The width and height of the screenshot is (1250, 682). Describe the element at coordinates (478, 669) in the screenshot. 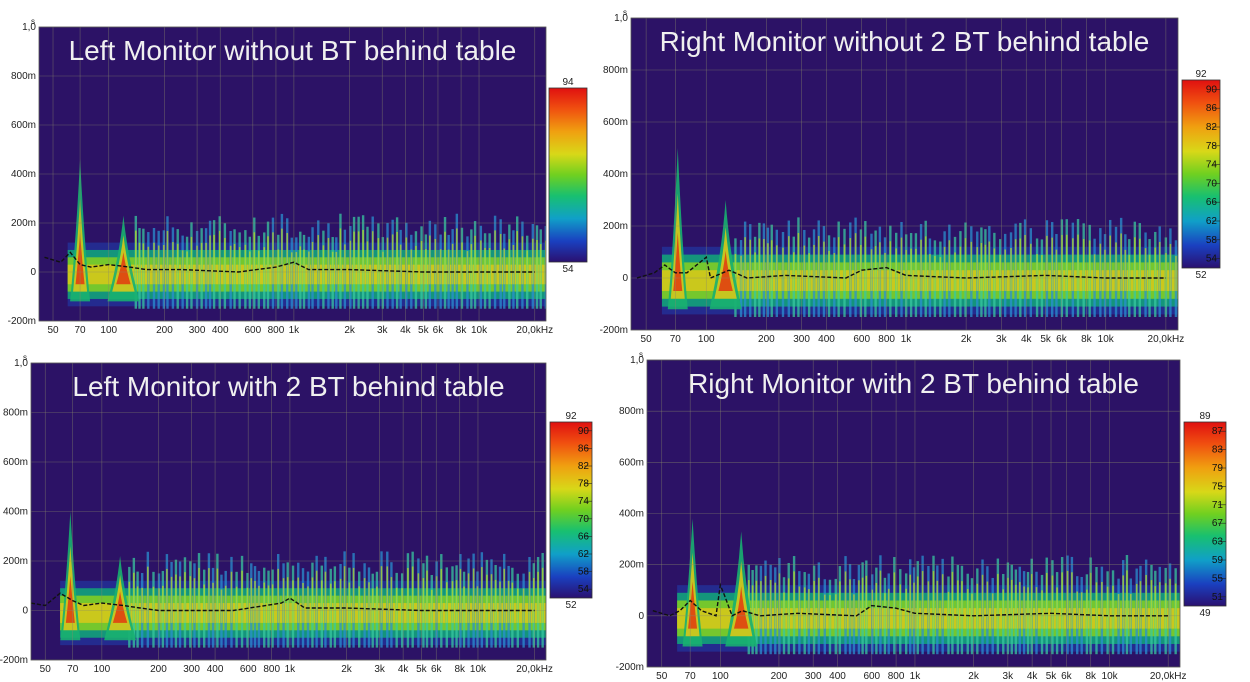

I see `x-tick-label: 10k` at that location.